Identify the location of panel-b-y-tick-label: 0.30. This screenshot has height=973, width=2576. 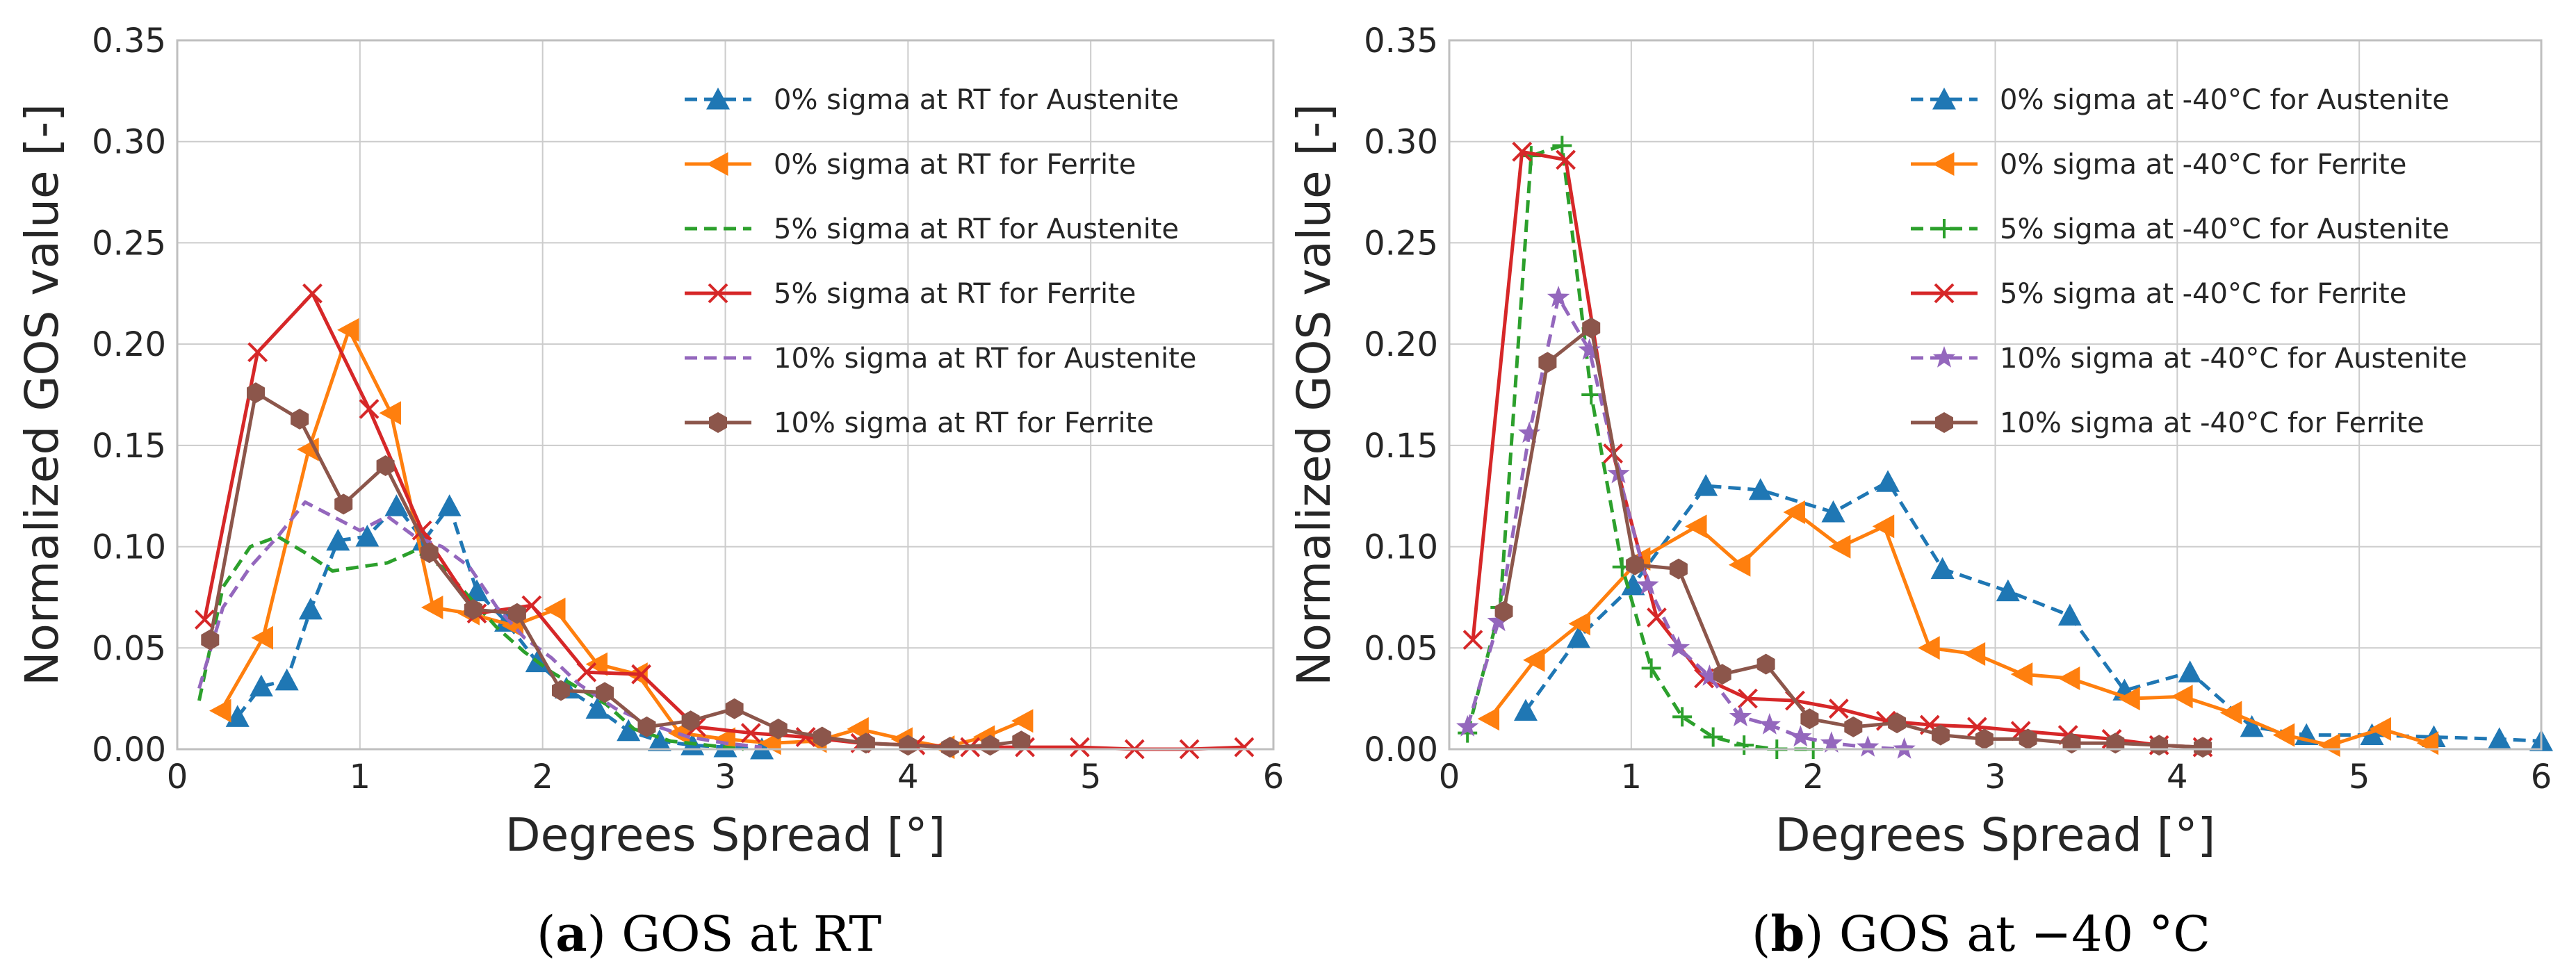
(1401, 142).